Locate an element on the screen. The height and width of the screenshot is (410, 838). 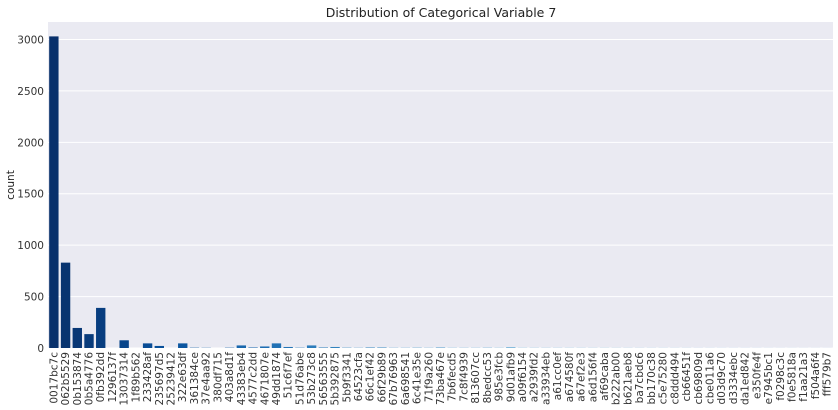
bar-0017bc7c is located at coordinates (54, 192).